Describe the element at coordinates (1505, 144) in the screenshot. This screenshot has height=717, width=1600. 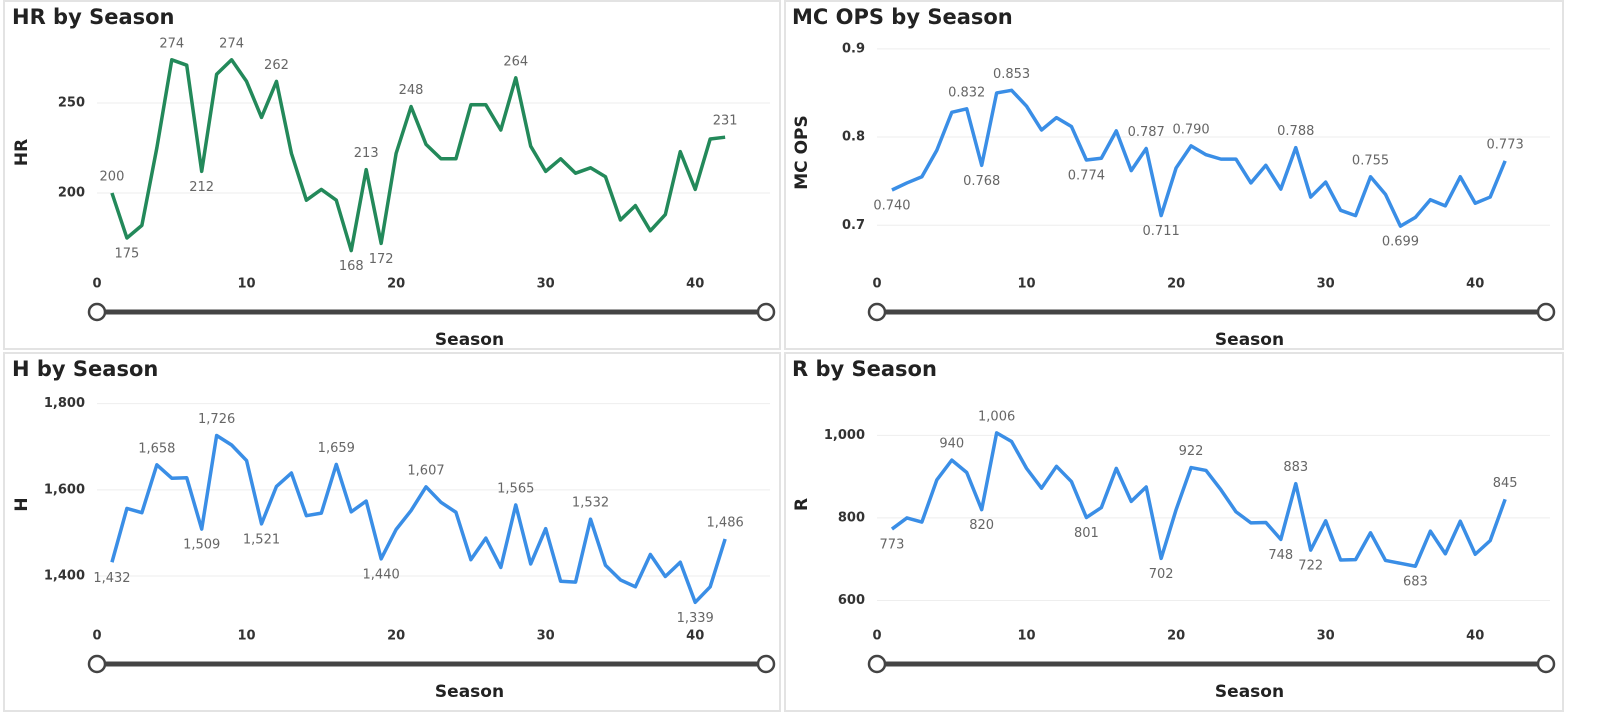
I see `data-label: 0.773` at that location.